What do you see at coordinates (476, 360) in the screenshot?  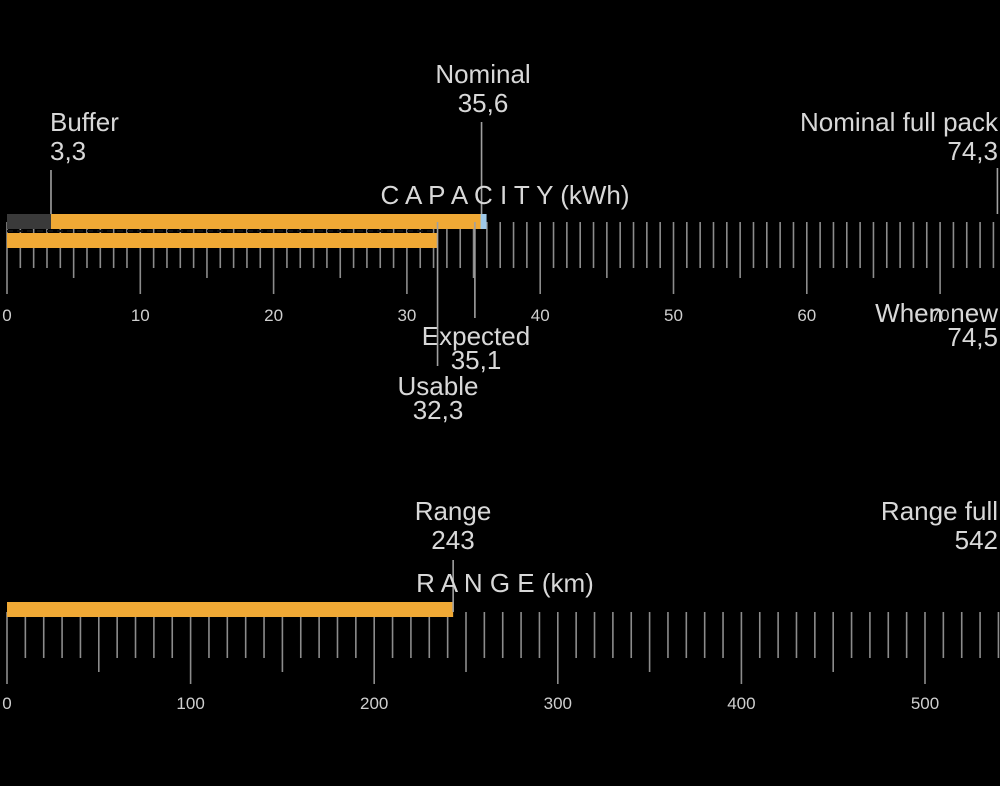 I see `expected-value: 35,1` at bounding box center [476, 360].